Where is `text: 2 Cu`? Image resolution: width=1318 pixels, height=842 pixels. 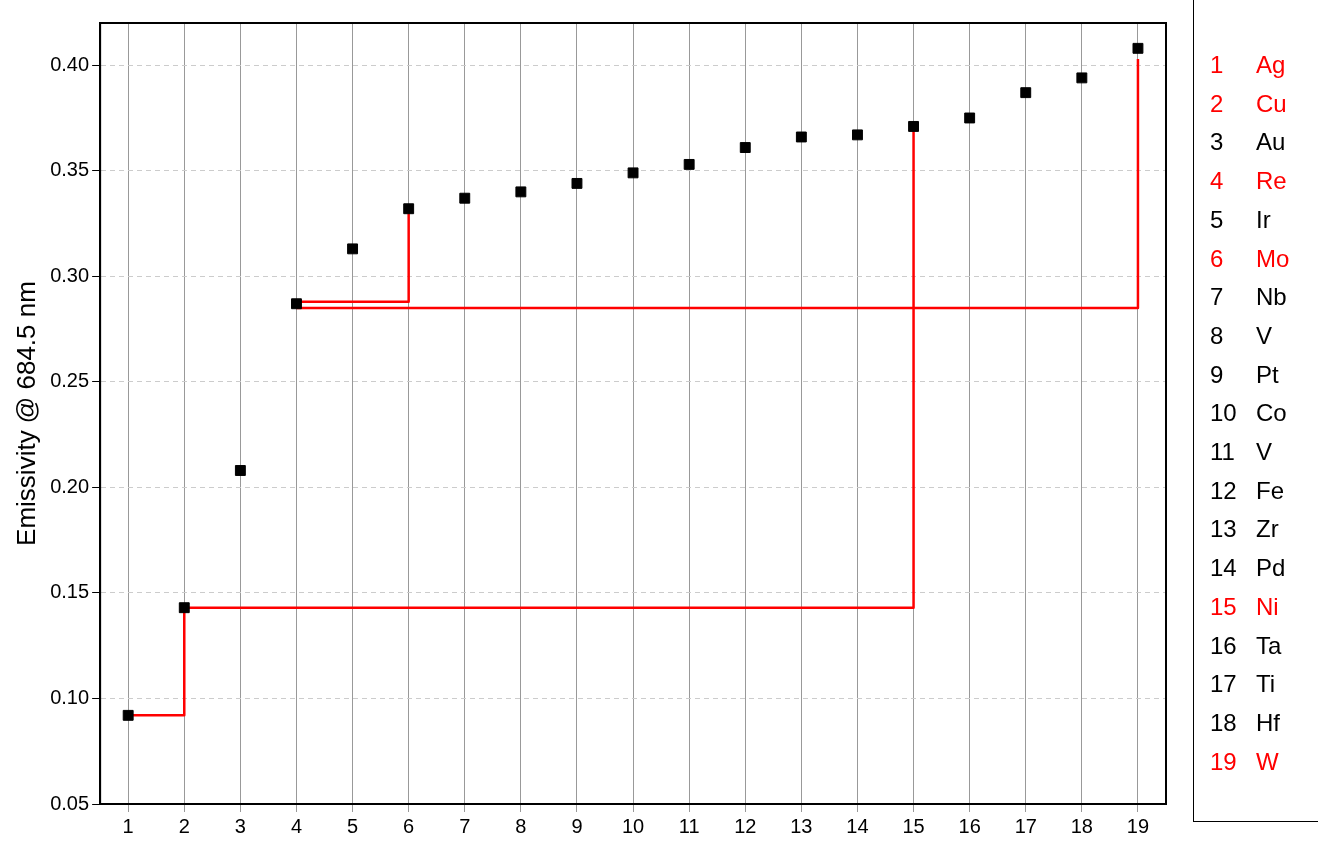
text: 2 Cu is located at coordinates (1248, 103).